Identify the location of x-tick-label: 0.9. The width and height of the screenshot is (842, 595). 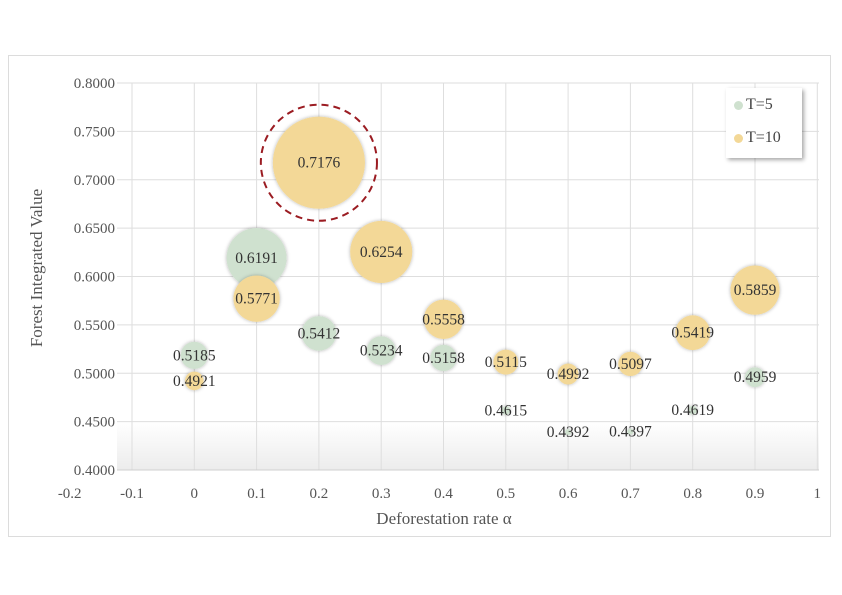
(755, 494).